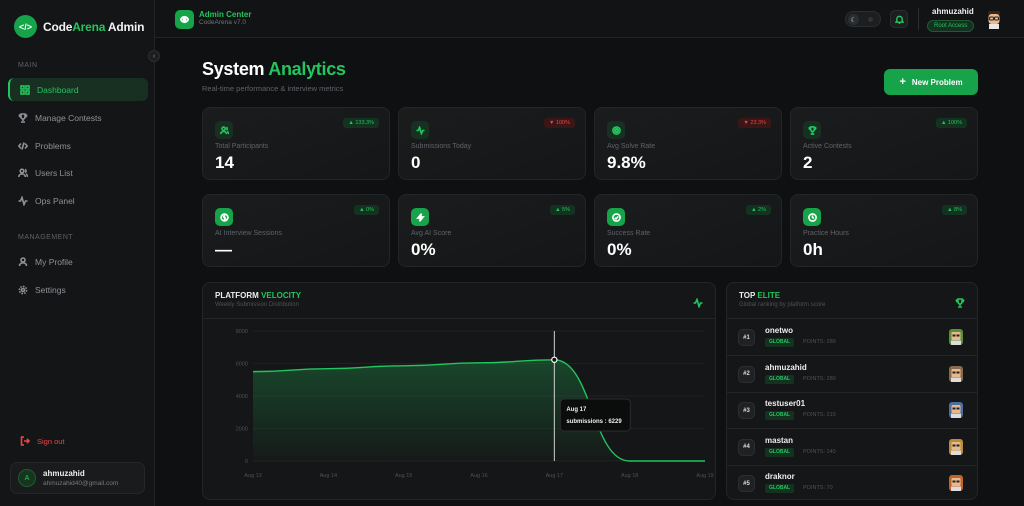 The image size is (1024, 506). What do you see at coordinates (818, 488) in the screenshot?
I see `points-label: POINTS: 70` at bounding box center [818, 488].